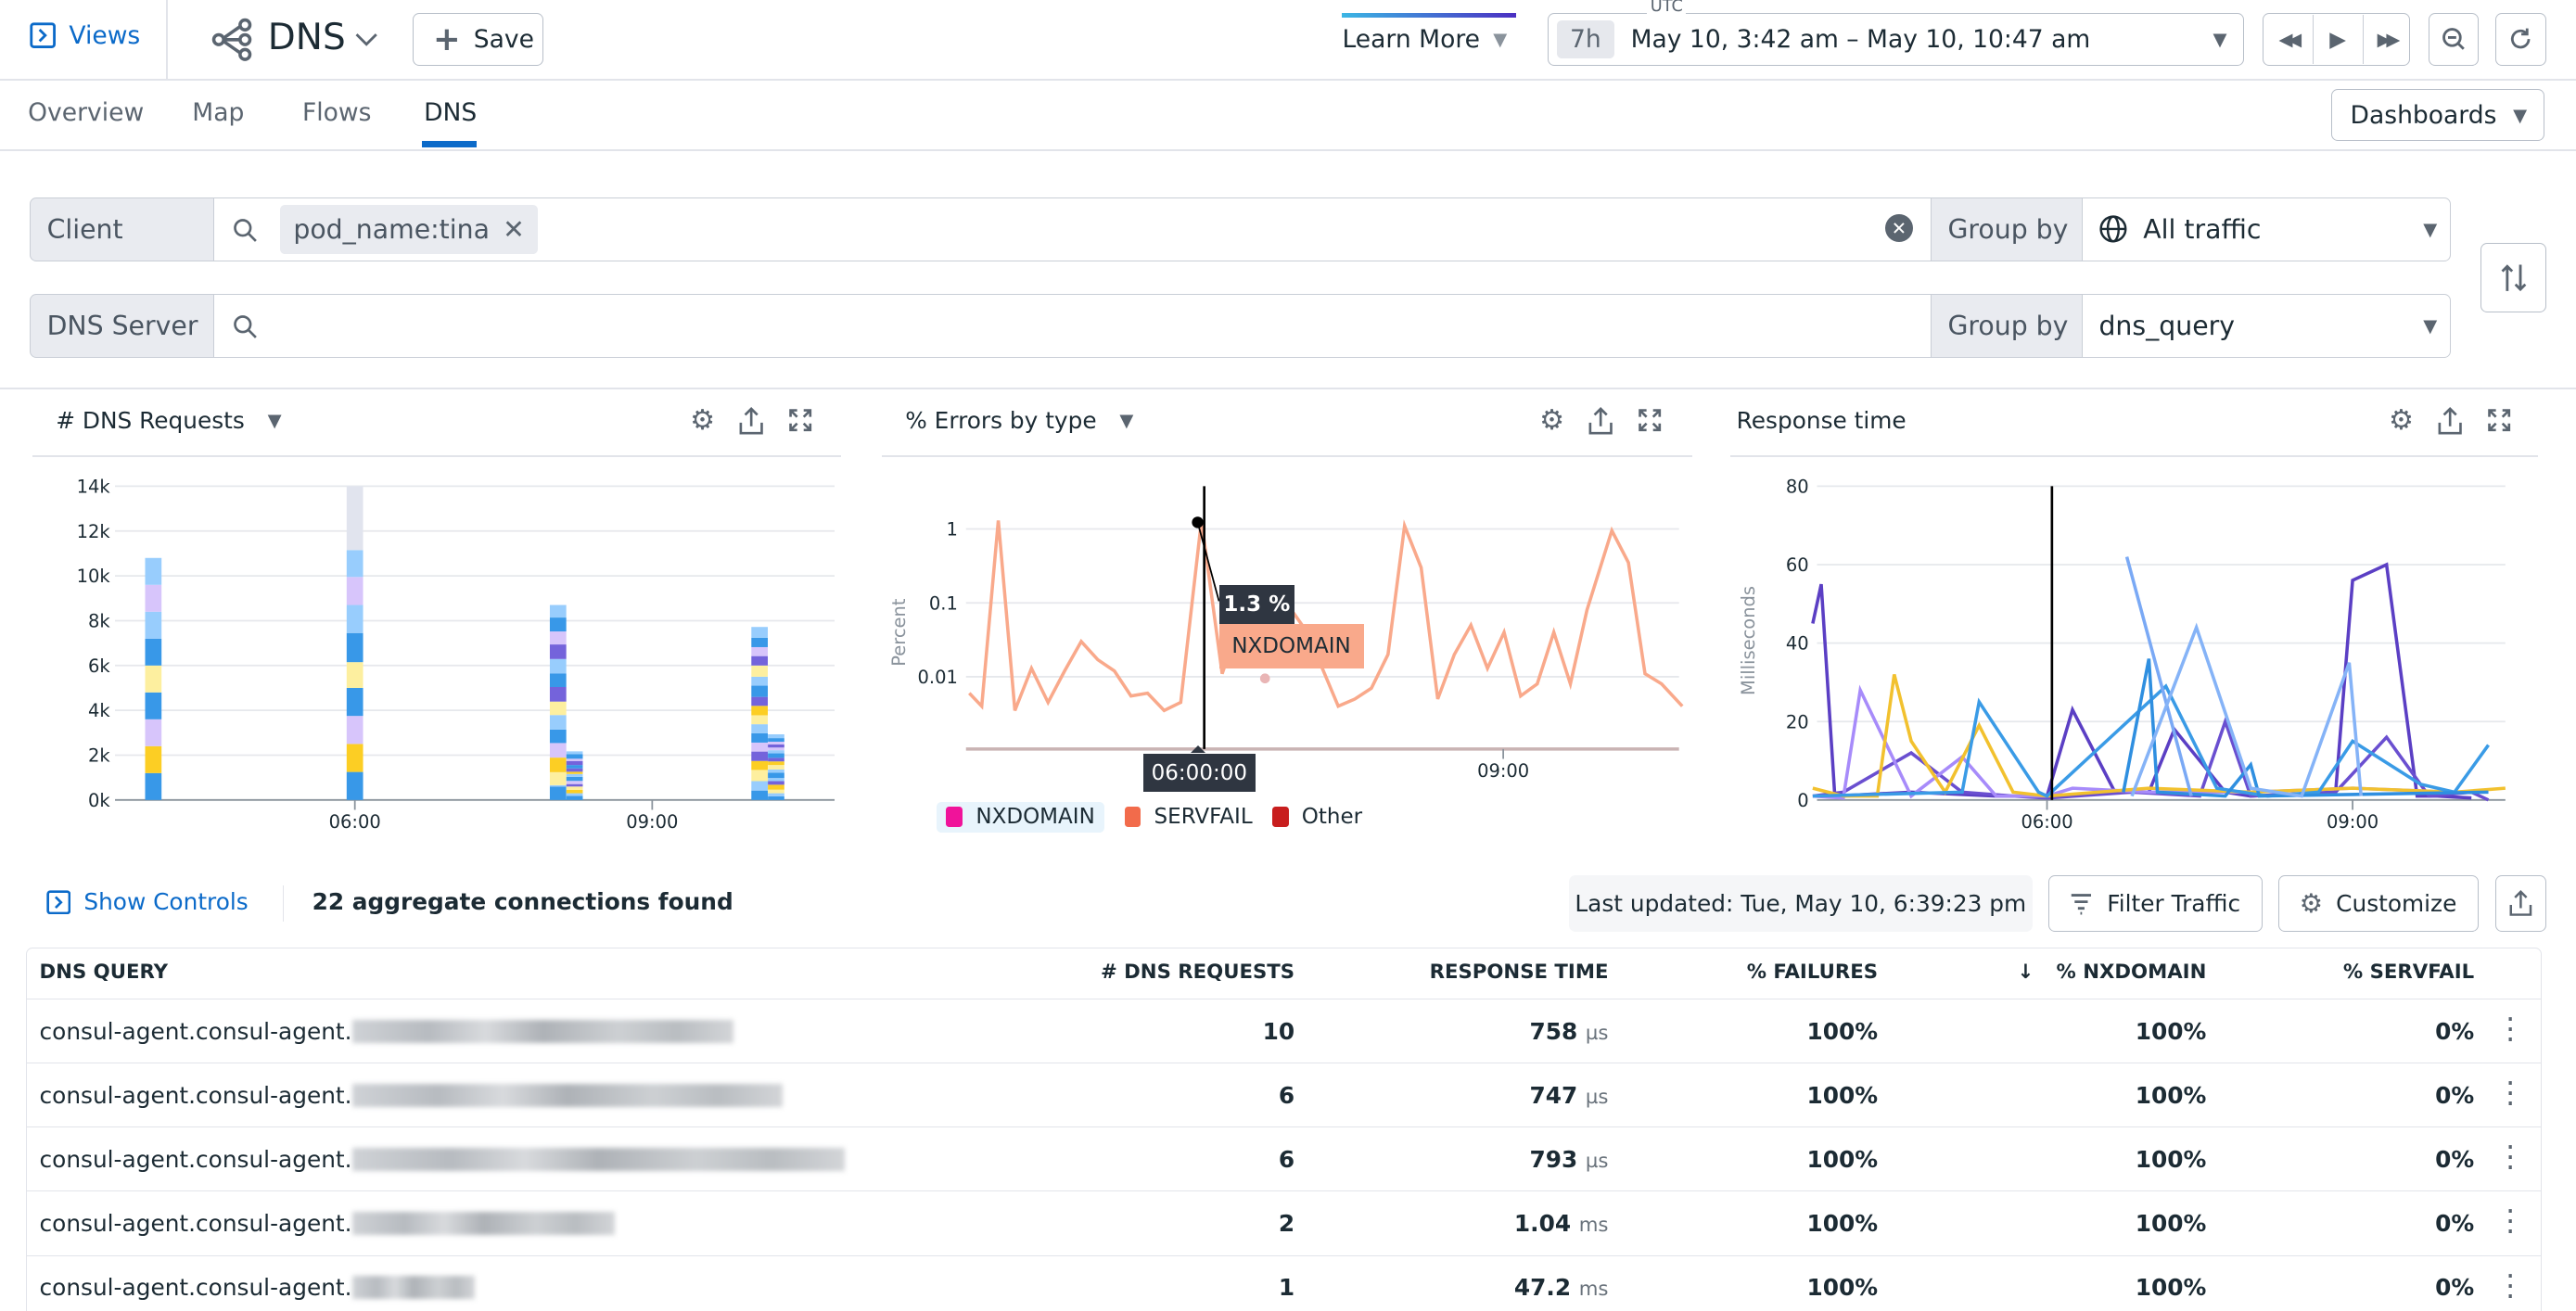 The image size is (2576, 1311). I want to click on panel-title-dns-requests: # DNS Requests ▼, so click(168, 420).